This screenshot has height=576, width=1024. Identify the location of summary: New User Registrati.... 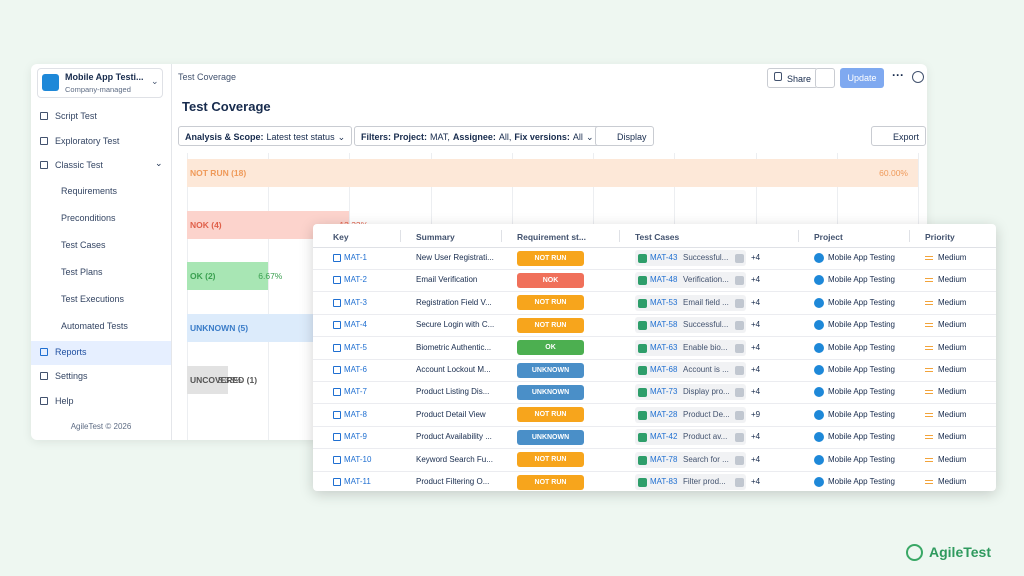
(455, 257).